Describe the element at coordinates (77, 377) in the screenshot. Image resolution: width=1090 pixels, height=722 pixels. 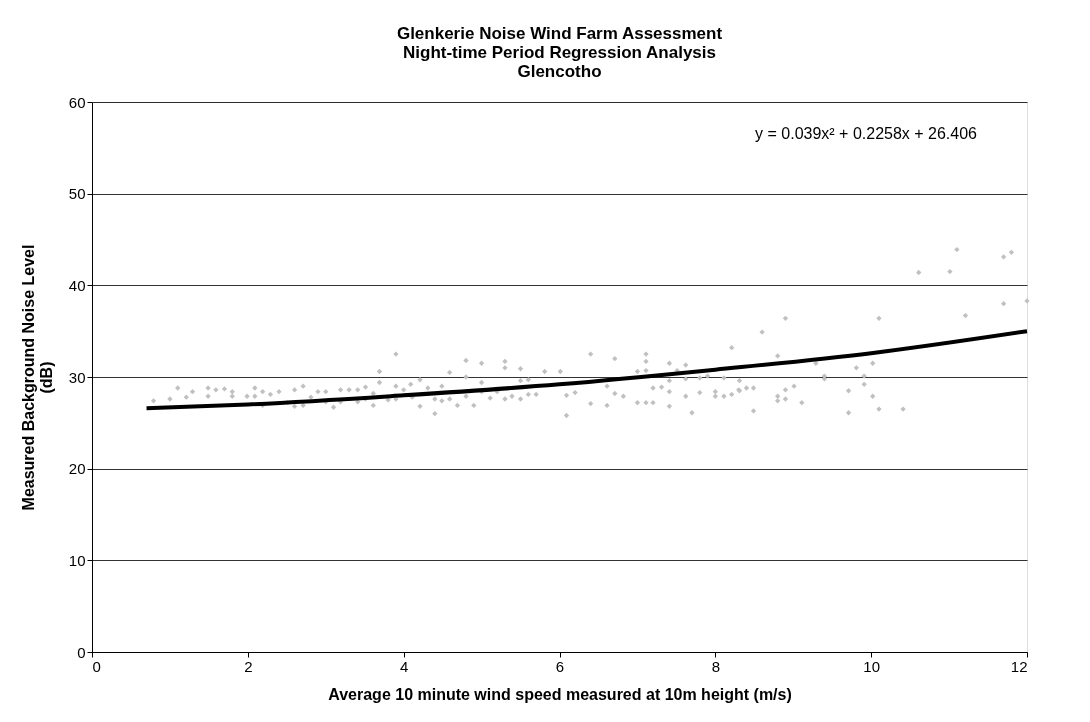
I see `y-tick-label: 30` at that location.